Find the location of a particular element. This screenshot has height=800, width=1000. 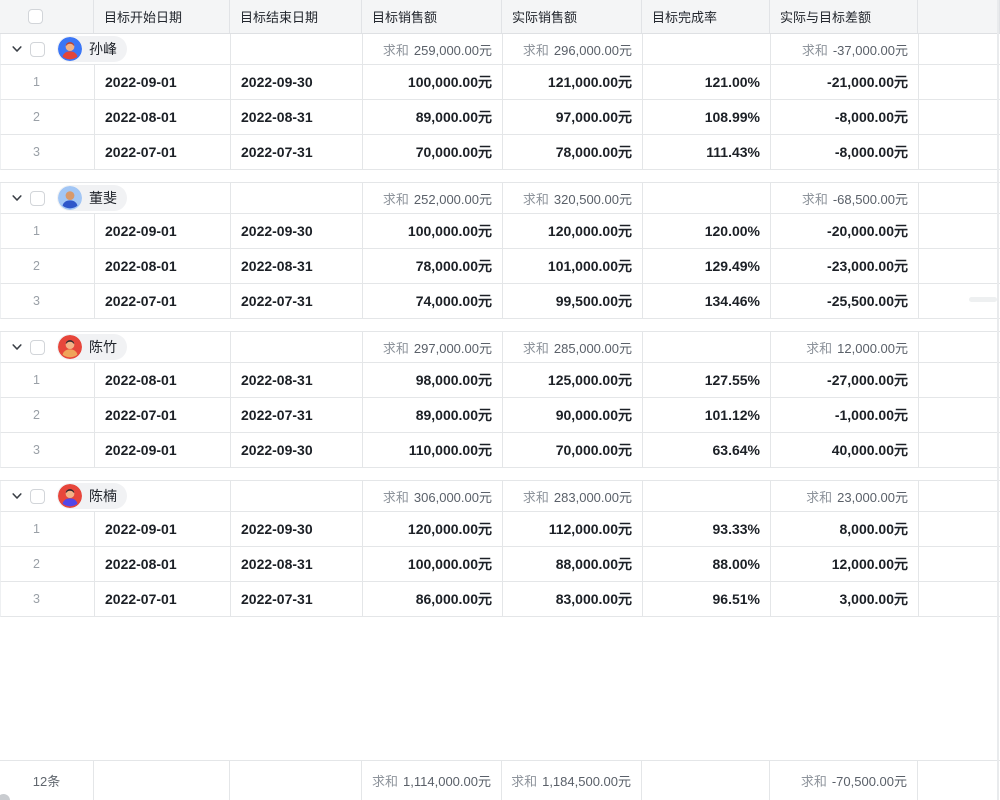

person-pill: 陈竹 is located at coordinates (92, 347).